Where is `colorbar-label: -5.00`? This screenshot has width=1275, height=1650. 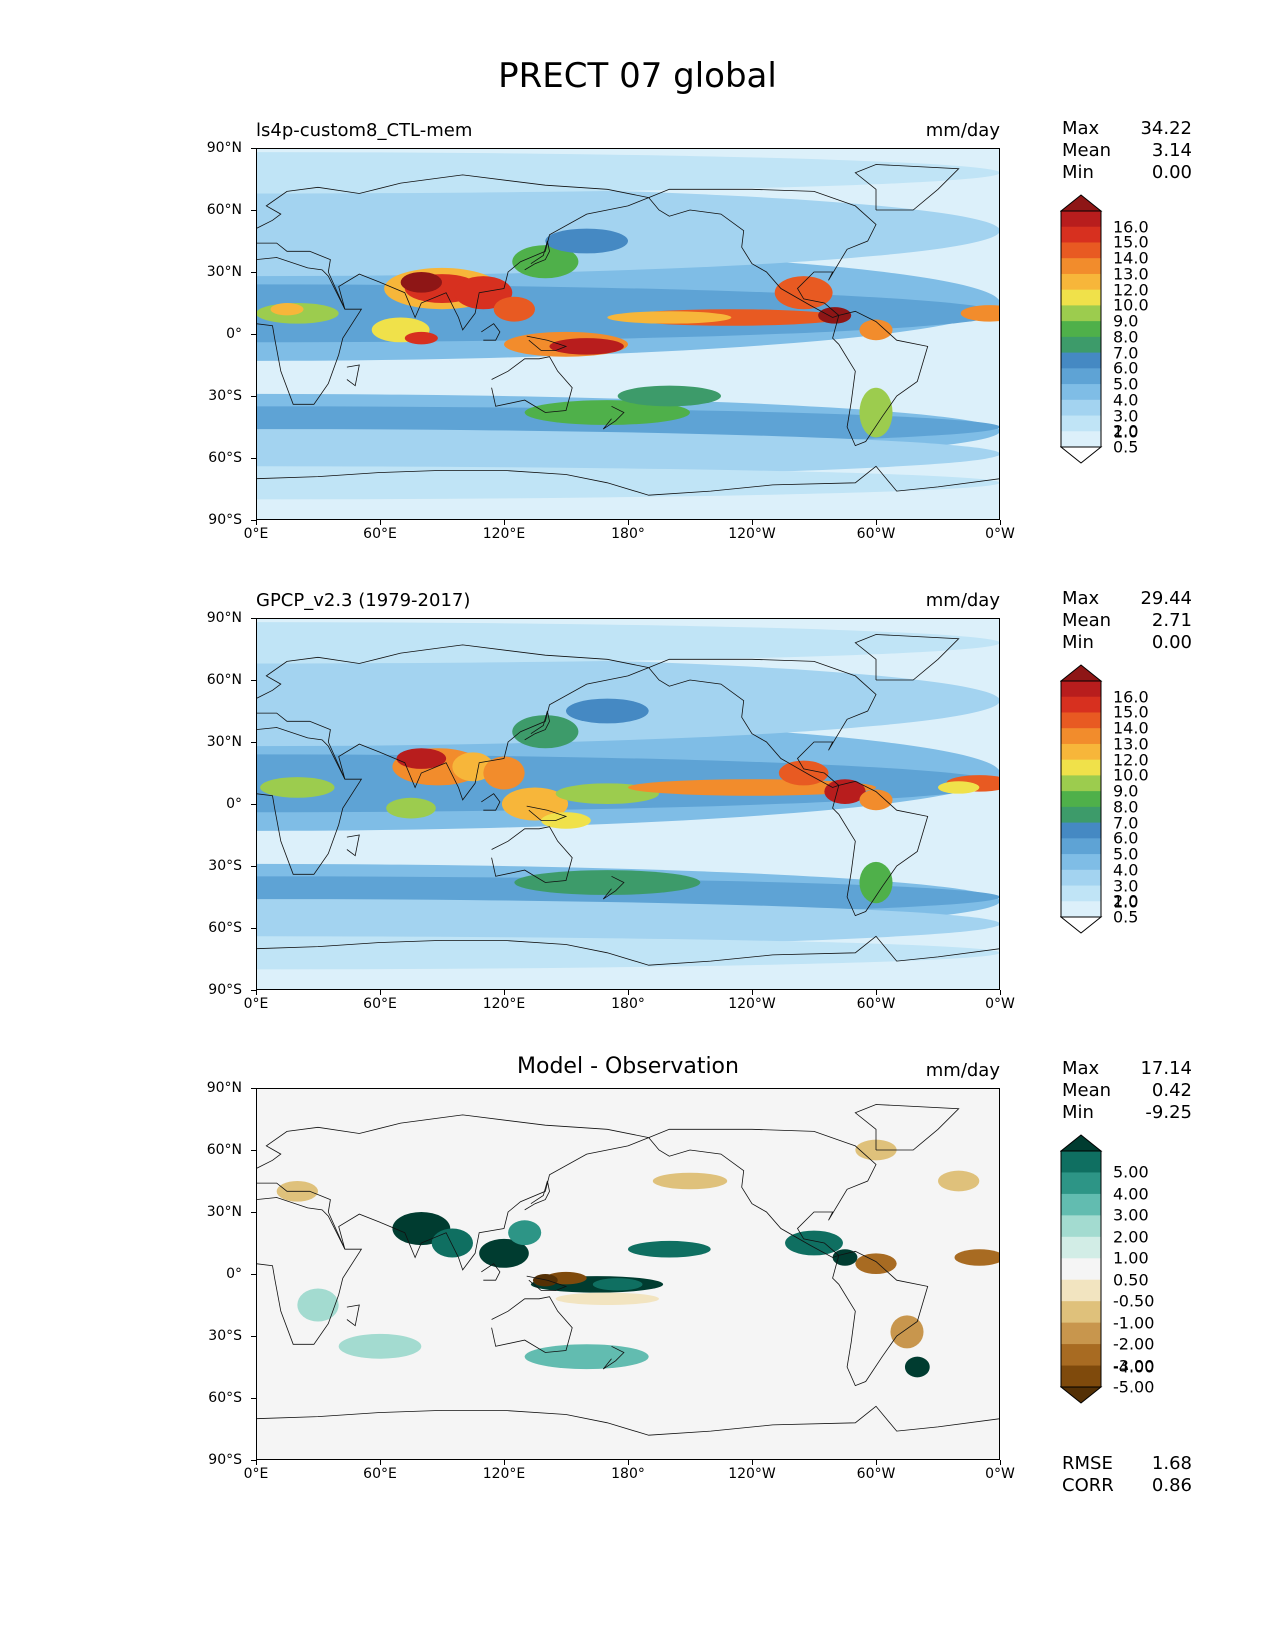 colorbar-label: -5.00 is located at coordinates (1134, 1387).